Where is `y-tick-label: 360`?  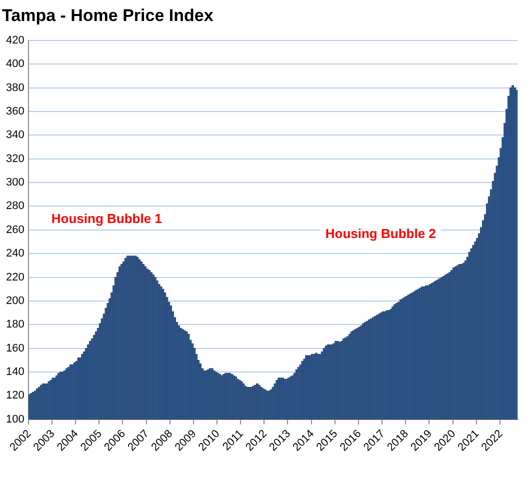
y-tick-label: 360 is located at coordinates (15, 111).